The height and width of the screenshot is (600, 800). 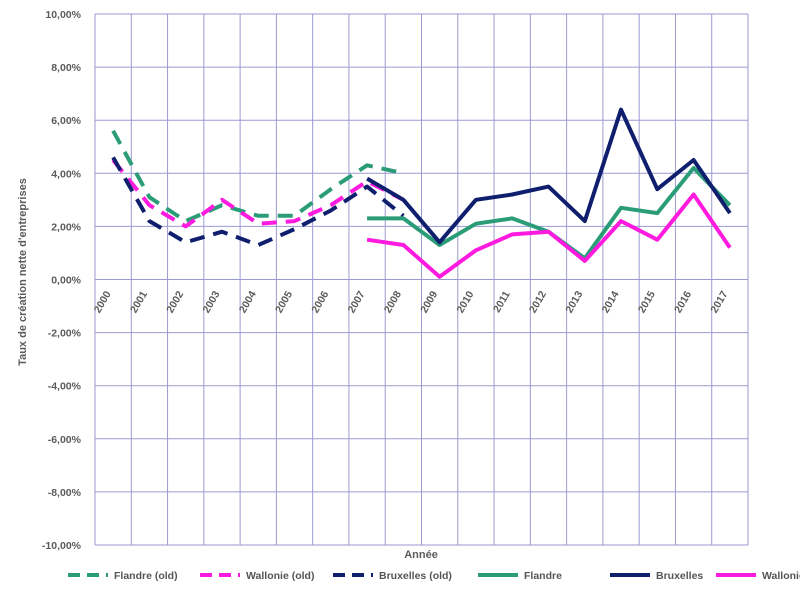 What do you see at coordinates (65, 387) in the screenshot?
I see `y-tick-label: -4,00%` at bounding box center [65, 387].